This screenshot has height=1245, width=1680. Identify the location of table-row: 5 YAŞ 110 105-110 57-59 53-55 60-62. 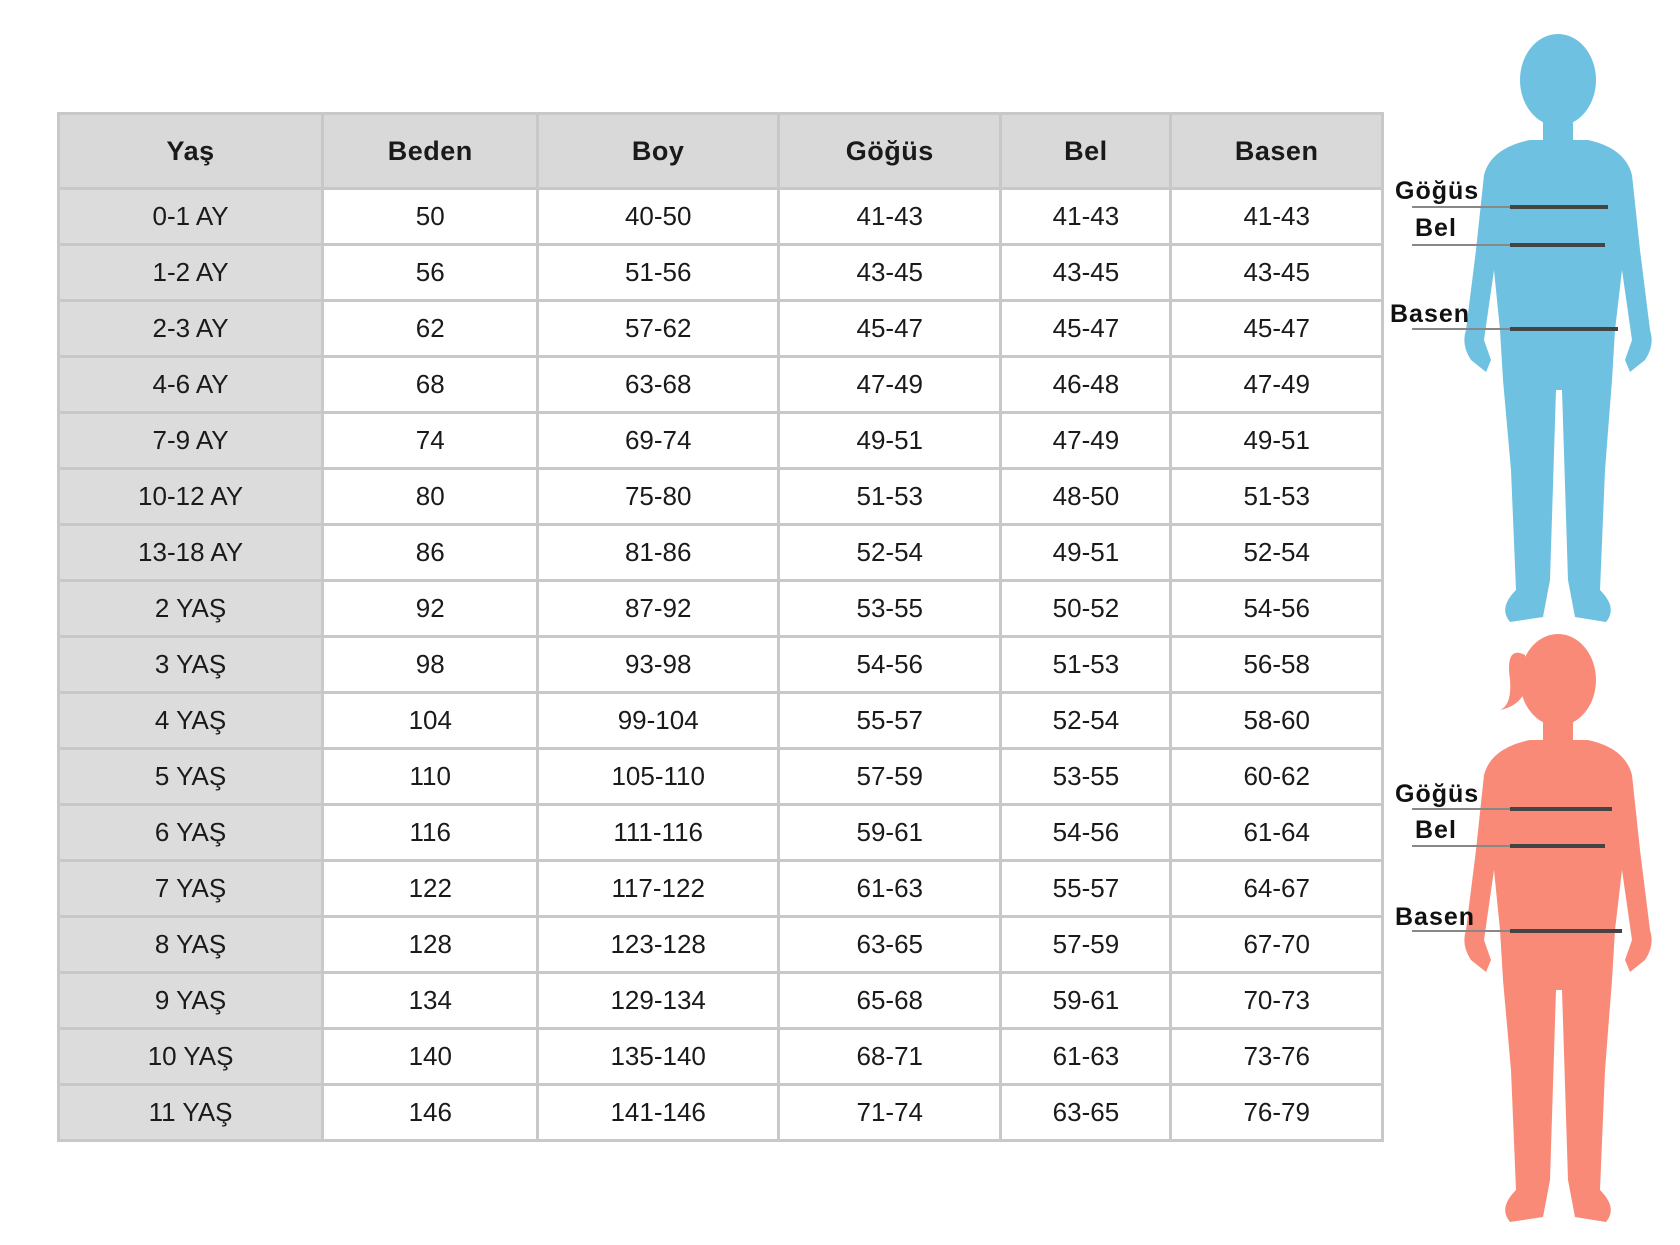
(720, 776).